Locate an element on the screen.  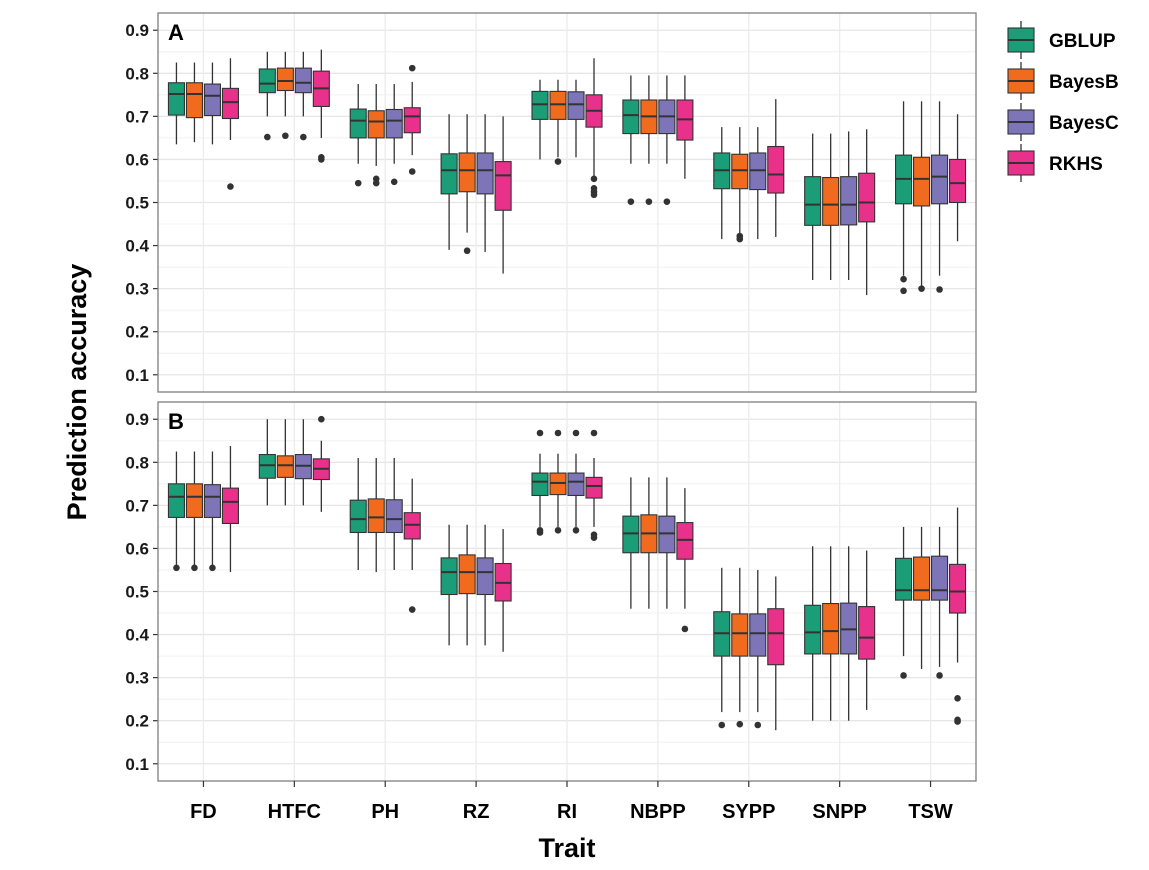
box-fd-bayesb is located at coordinates (194, 511).